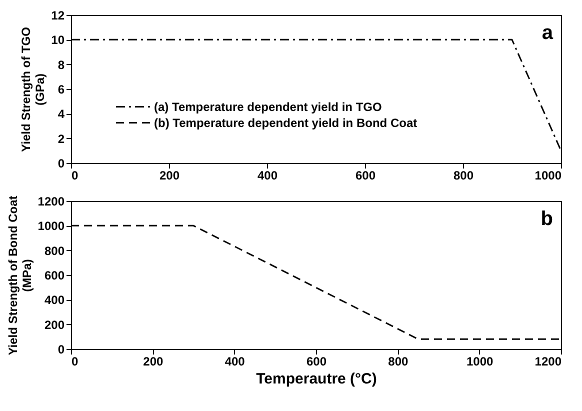 Image resolution: width=582 pixels, height=411 pixels. What do you see at coordinates (61, 114) in the screenshot?
I see `y-tick-label: 4` at bounding box center [61, 114].